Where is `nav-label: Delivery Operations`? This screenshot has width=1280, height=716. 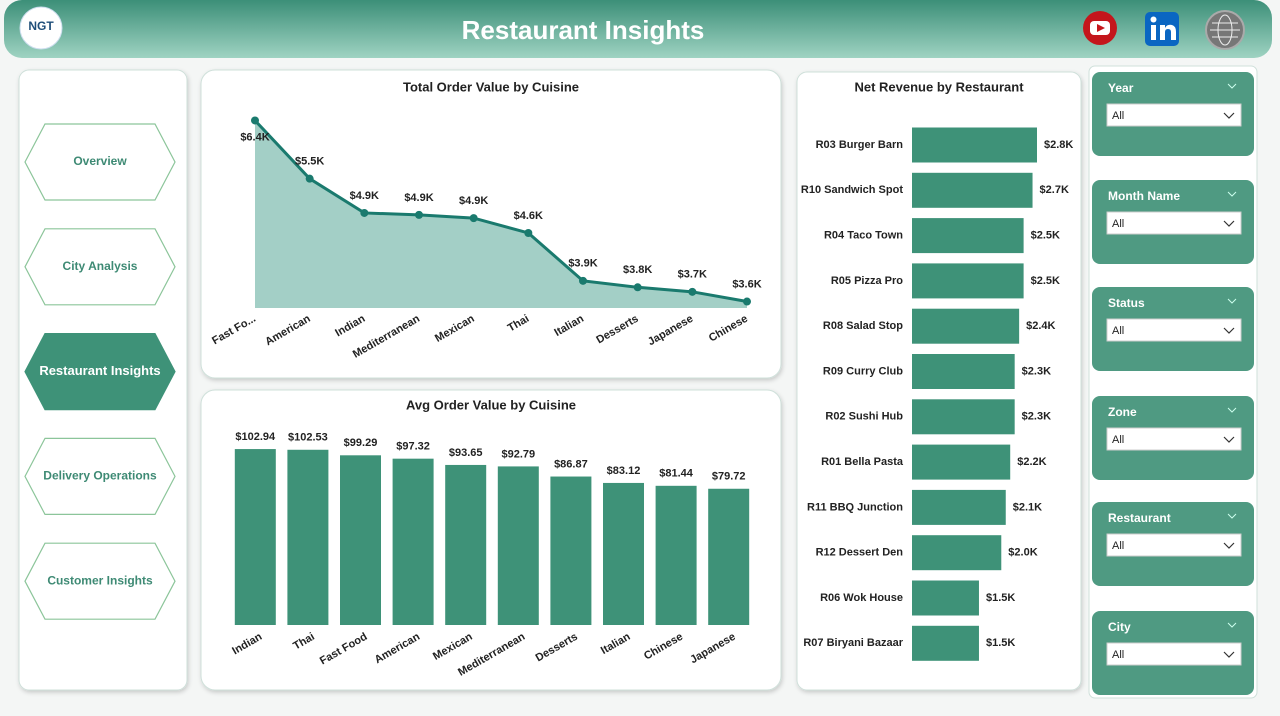 nav-label: Delivery Operations is located at coordinates (100, 476).